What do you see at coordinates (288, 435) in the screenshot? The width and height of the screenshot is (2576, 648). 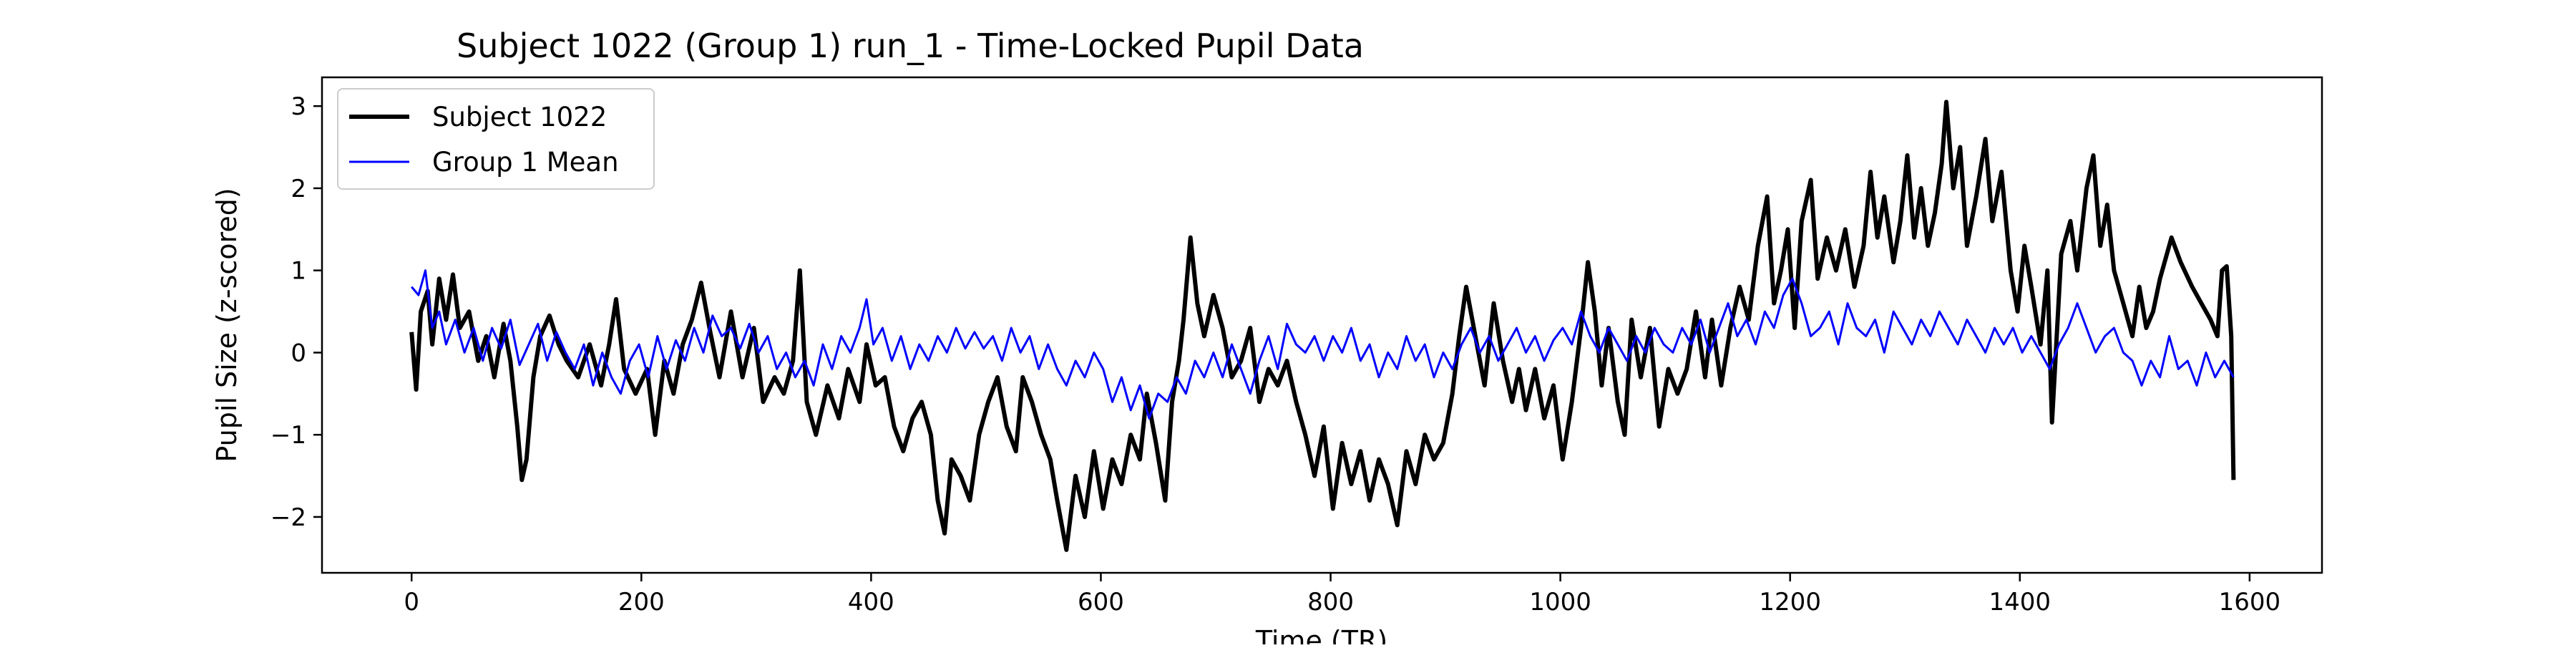 I see `y-tick-label: −1` at bounding box center [288, 435].